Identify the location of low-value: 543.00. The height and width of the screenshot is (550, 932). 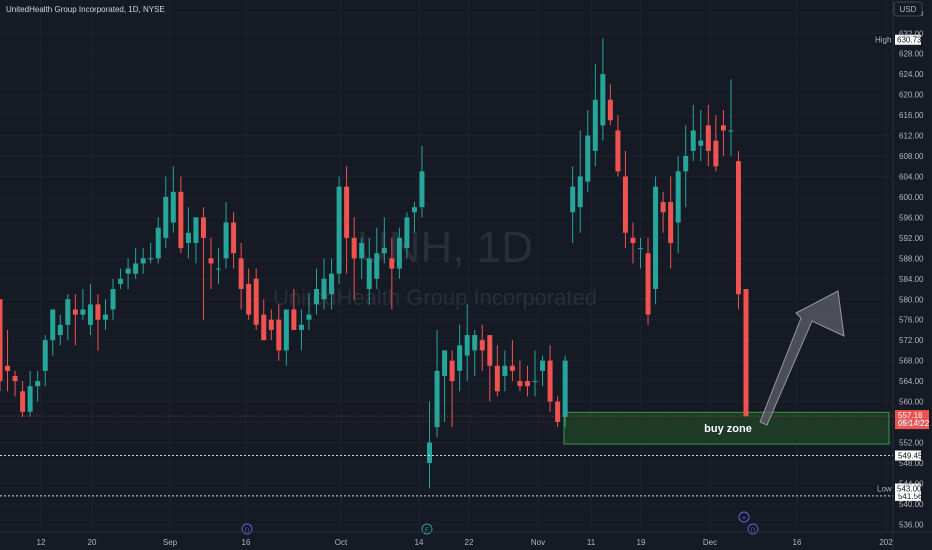
(909, 489).